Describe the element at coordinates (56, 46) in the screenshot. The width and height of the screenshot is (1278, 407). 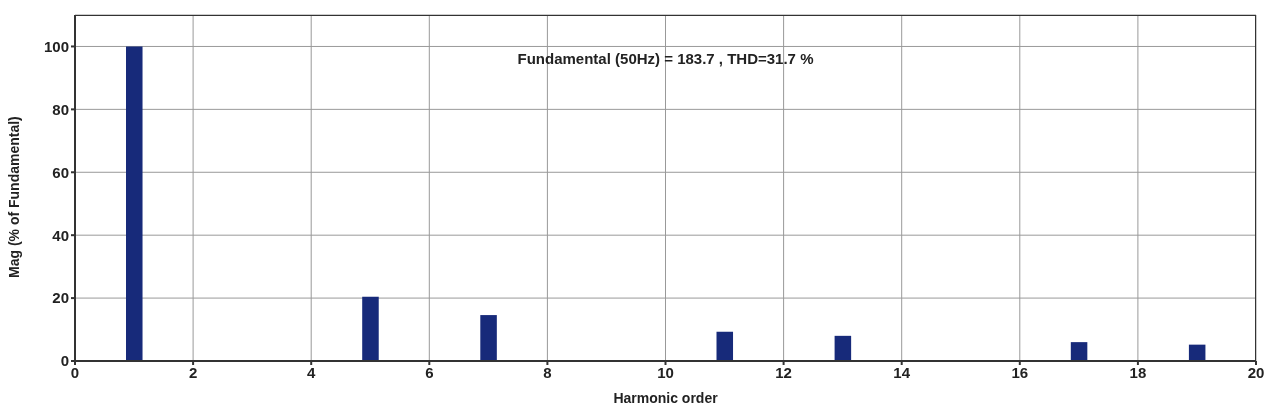
I see `y-tick-label: 100` at that location.